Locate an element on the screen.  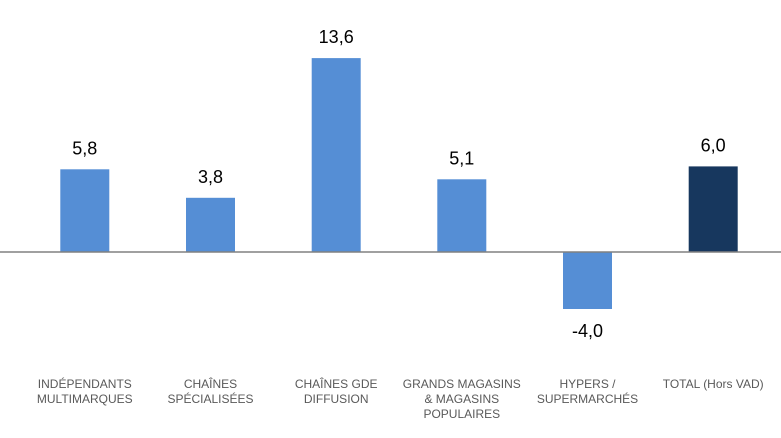
value-label-4: -4,0 is located at coordinates (587, 331).